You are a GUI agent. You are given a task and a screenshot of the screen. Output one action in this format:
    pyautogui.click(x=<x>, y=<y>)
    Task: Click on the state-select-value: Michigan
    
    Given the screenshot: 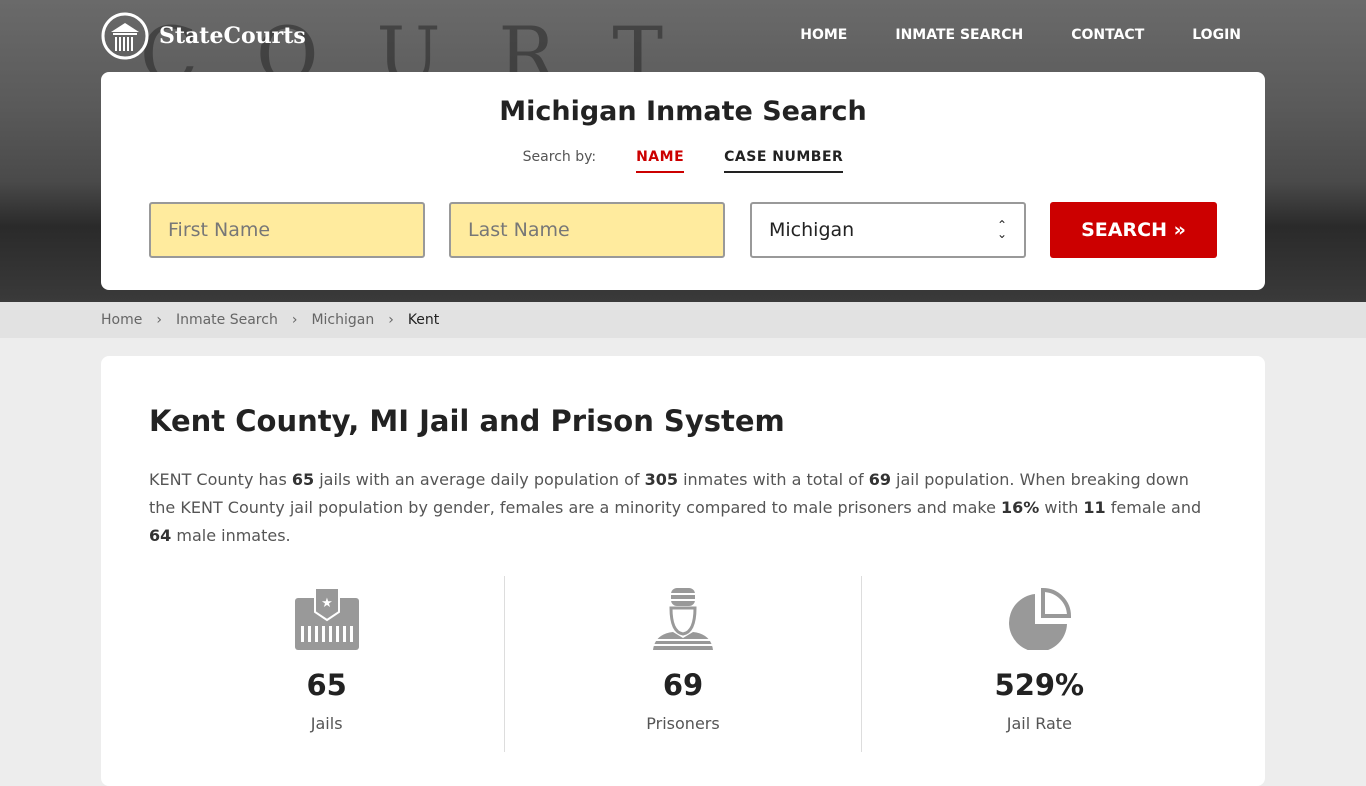 What is the action you would take?
    pyautogui.click(x=812, y=230)
    